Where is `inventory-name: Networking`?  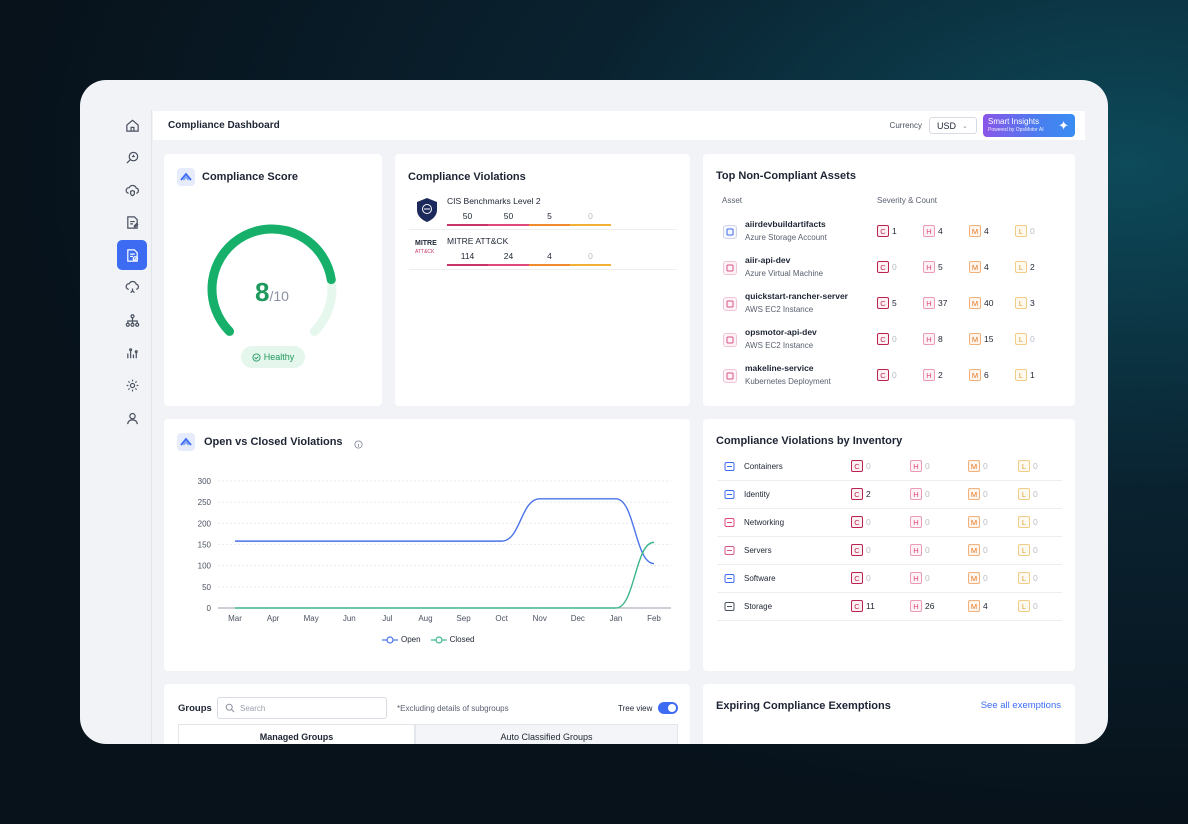
inventory-name: Networking is located at coordinates (764, 522).